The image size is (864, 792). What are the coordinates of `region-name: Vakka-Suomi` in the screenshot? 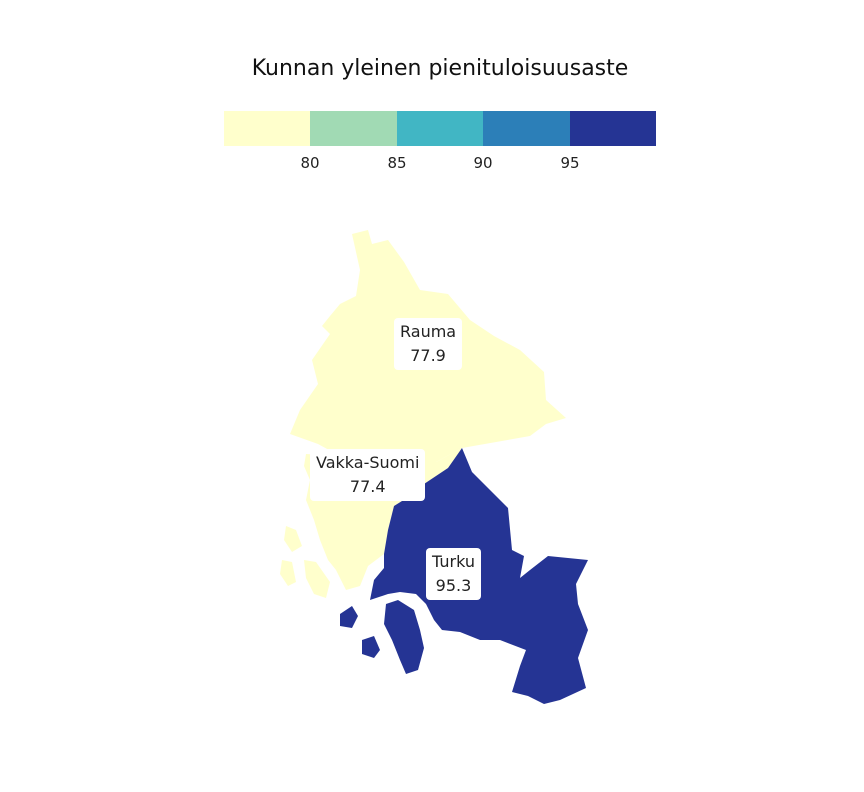 It's located at (368, 462).